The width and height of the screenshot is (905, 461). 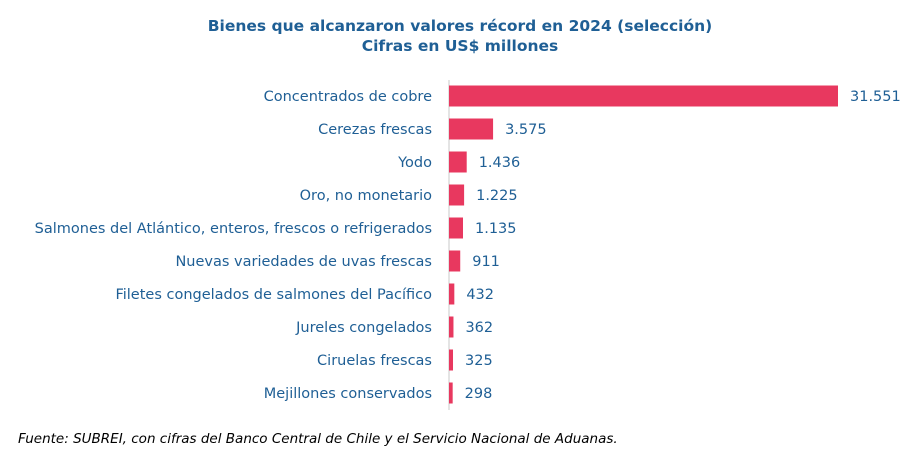 What do you see at coordinates (497, 196) in the screenshot?
I see `value-label: 1.225` at bounding box center [497, 196].